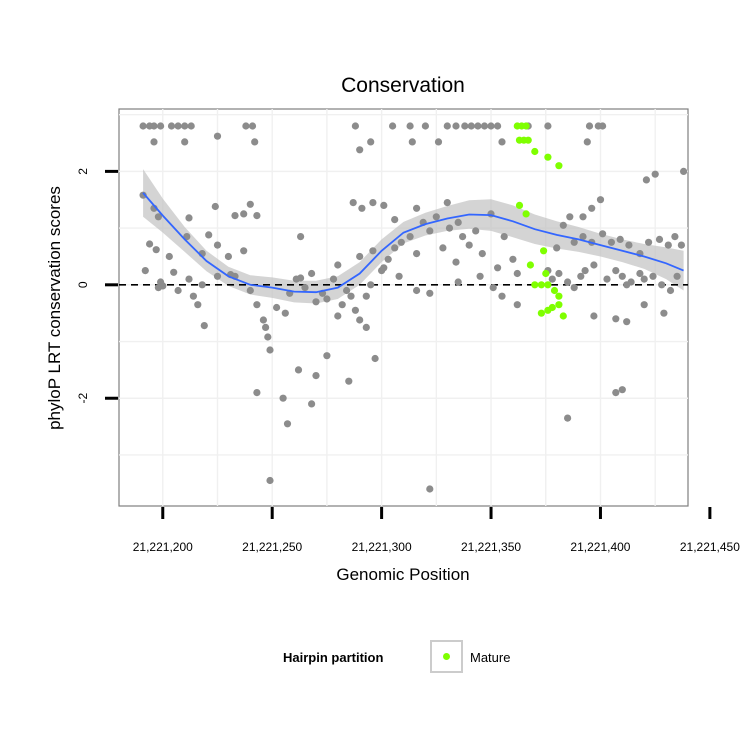 This screenshot has width=750, height=750. What do you see at coordinates (83, 171) in the screenshot?
I see `y-tick-label: 2` at bounding box center [83, 171].